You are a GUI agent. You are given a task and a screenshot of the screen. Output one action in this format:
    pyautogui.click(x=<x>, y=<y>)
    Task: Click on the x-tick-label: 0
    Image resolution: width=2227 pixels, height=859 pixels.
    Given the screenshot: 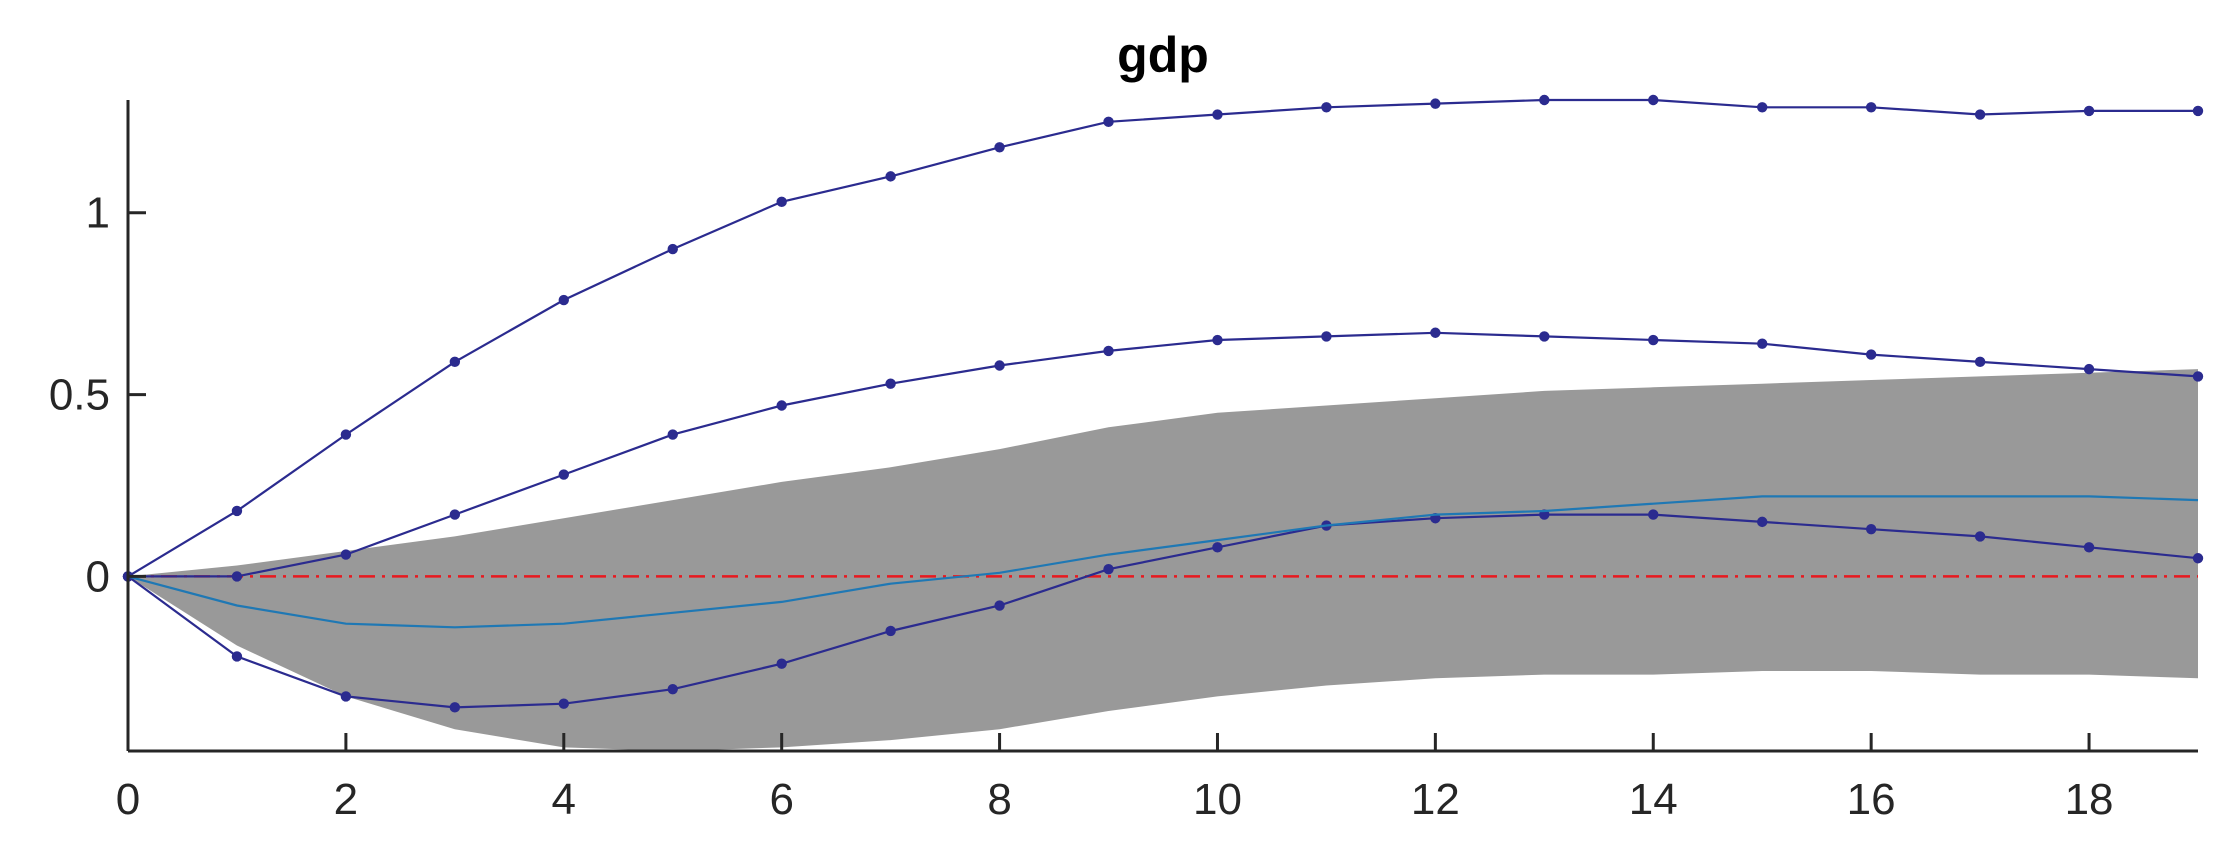 What is the action you would take?
    pyautogui.click(x=128, y=799)
    